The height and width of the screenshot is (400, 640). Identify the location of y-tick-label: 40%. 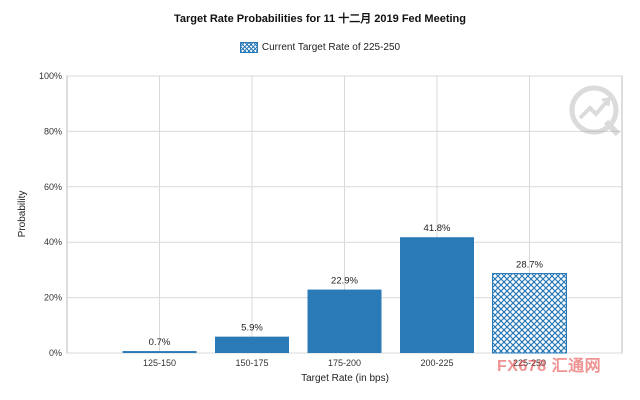
(53, 242).